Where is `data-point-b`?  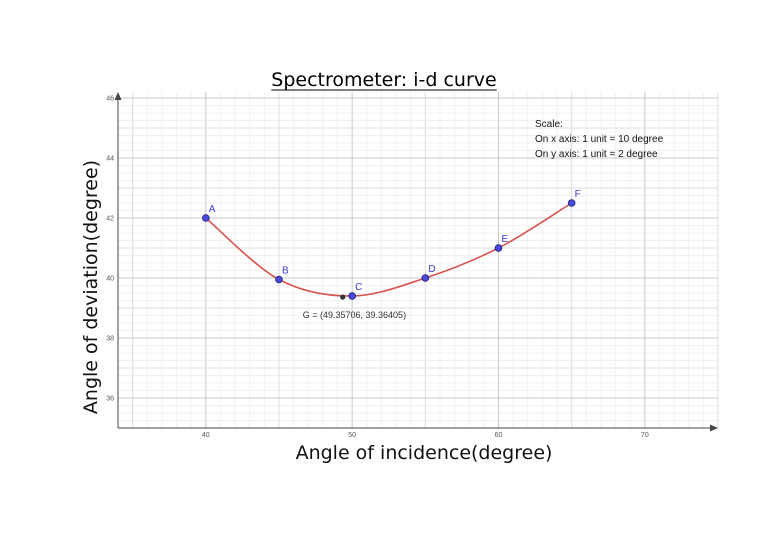 data-point-b is located at coordinates (279, 279).